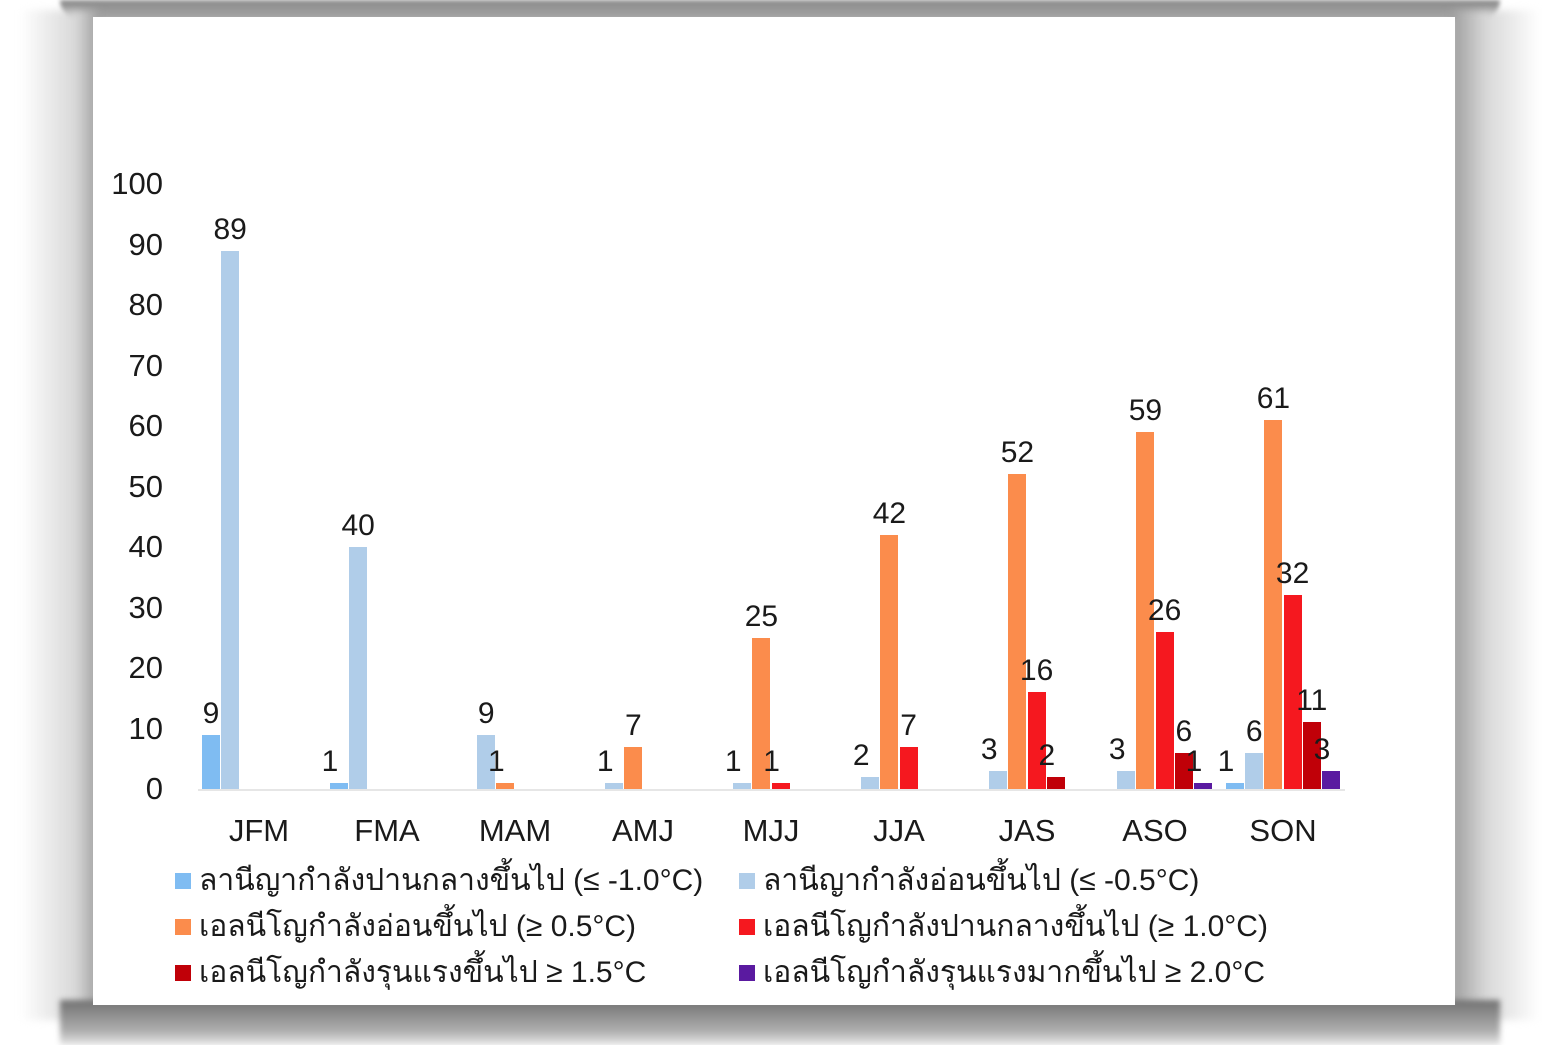 This screenshot has width=1567, height=1045. Describe the element at coordinates (780, 1022) in the screenshot. I see `frame-shadow-bottom` at that location.